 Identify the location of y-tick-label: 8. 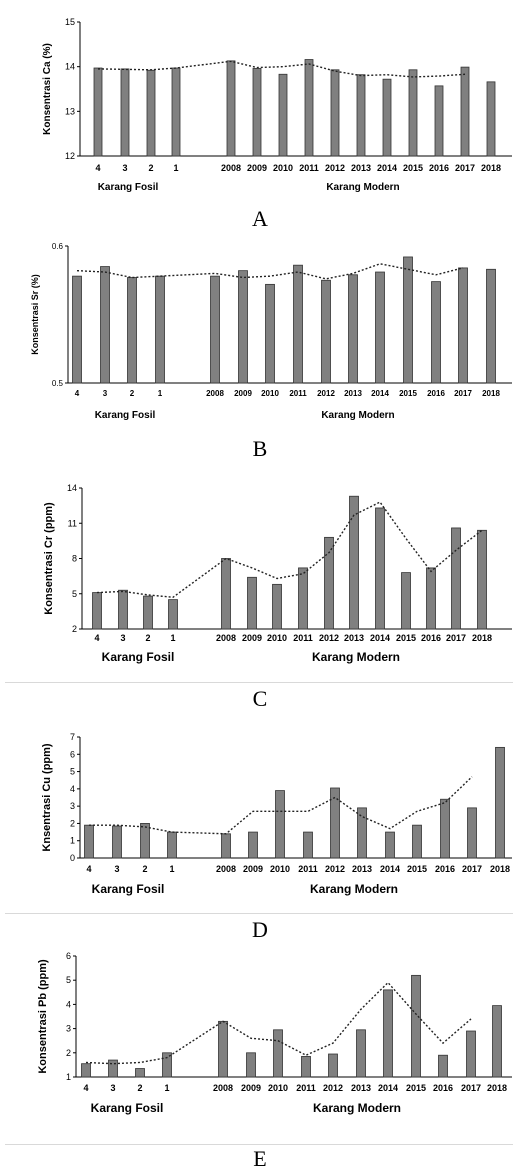
(74, 559).